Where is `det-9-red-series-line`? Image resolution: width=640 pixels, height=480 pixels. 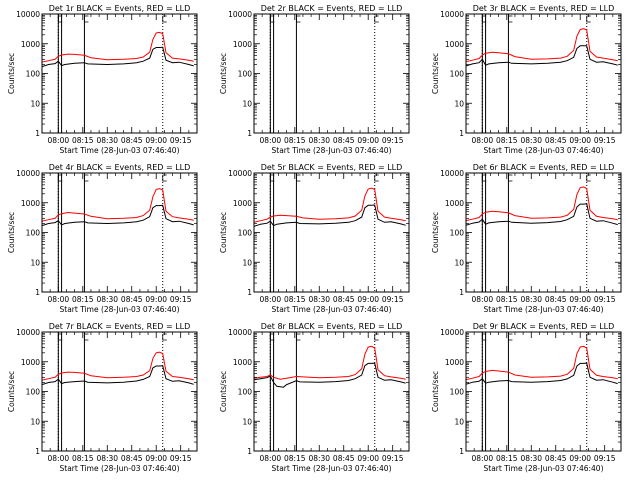
det-9-red-series-line is located at coordinates (542, 363).